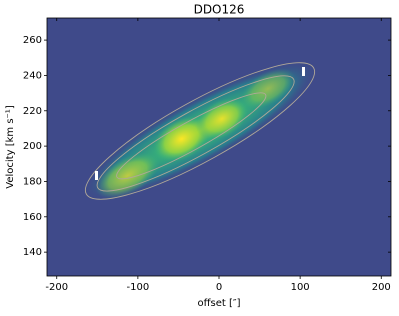 This screenshot has width=399, height=316. Describe the element at coordinates (56, 287) in the screenshot. I see `x-tick-label: -200` at that location.